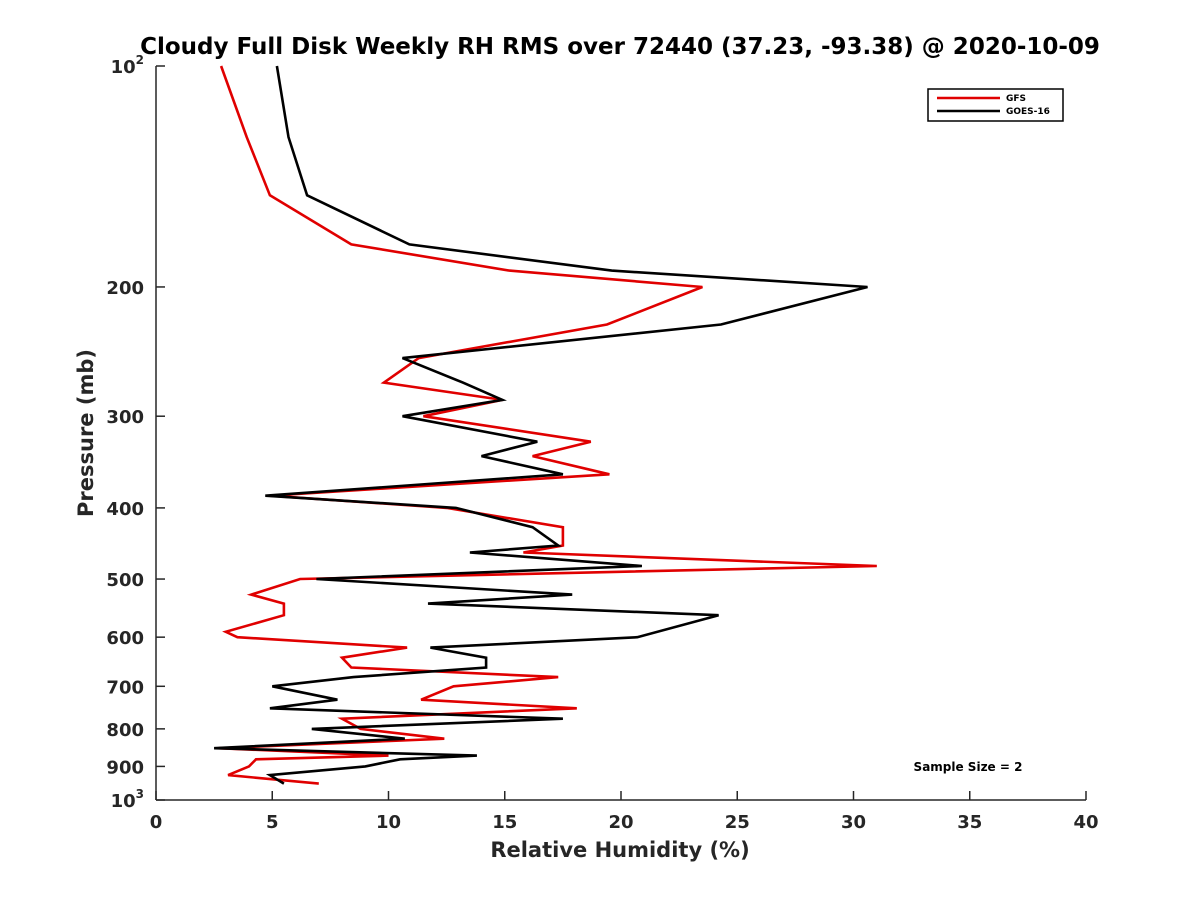 The image size is (1200, 900). Describe the element at coordinates (125, 687) in the screenshot. I see `y-tick-label: 700` at that location.